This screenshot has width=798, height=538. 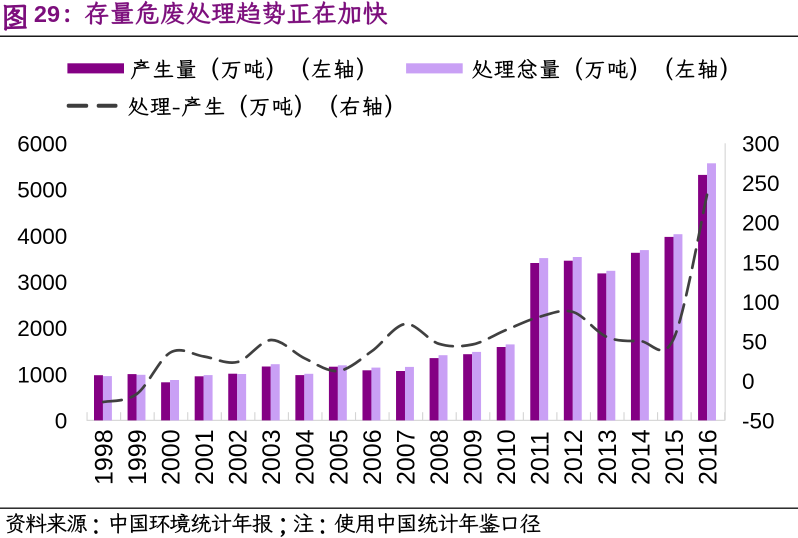 I want to click on svg-text: 2011, so click(x=541, y=458).